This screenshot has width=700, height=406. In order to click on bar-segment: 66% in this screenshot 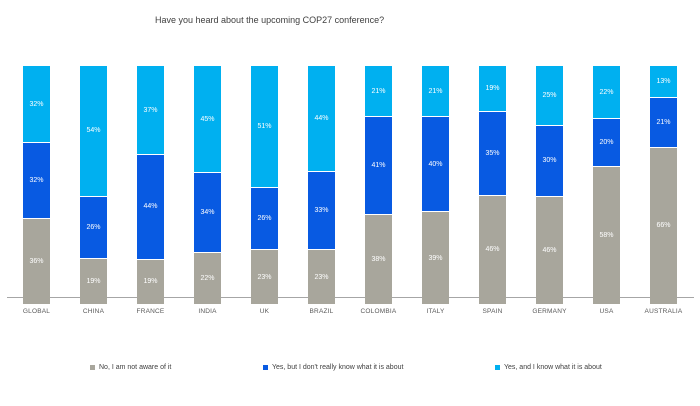, I will do `click(663, 225)`.